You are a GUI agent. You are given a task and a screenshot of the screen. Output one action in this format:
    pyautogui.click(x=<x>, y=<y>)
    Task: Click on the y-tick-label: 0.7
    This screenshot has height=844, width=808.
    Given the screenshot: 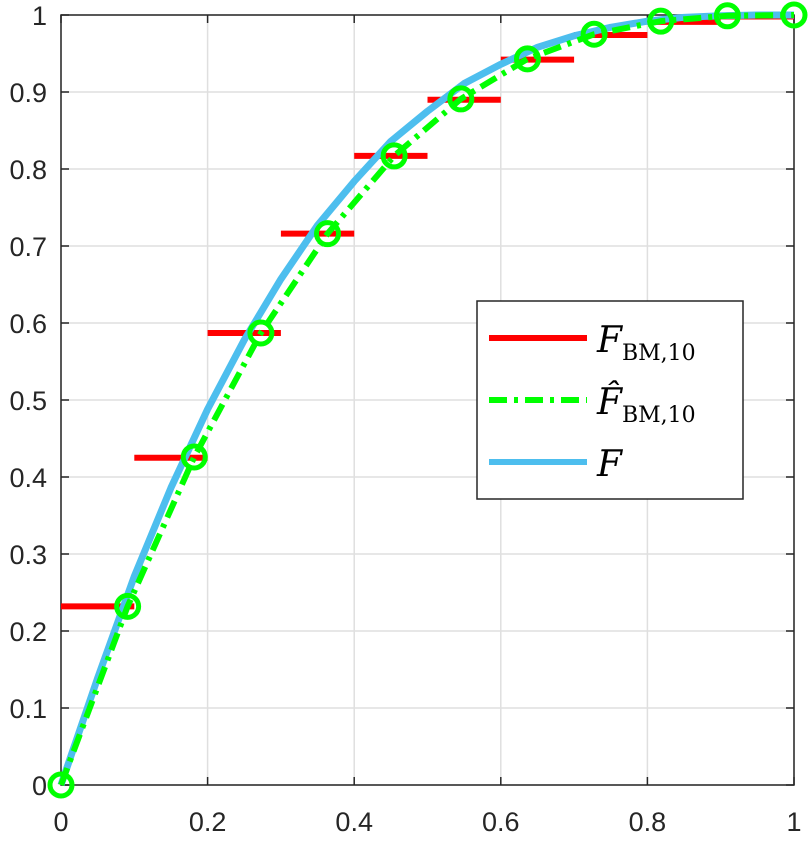 What is the action you would take?
    pyautogui.click(x=28, y=247)
    